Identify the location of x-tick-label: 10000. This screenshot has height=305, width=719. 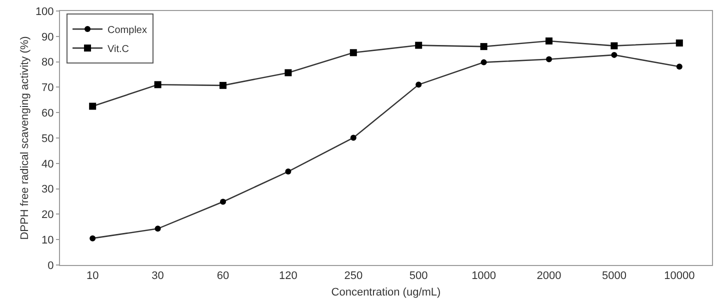
(679, 276).